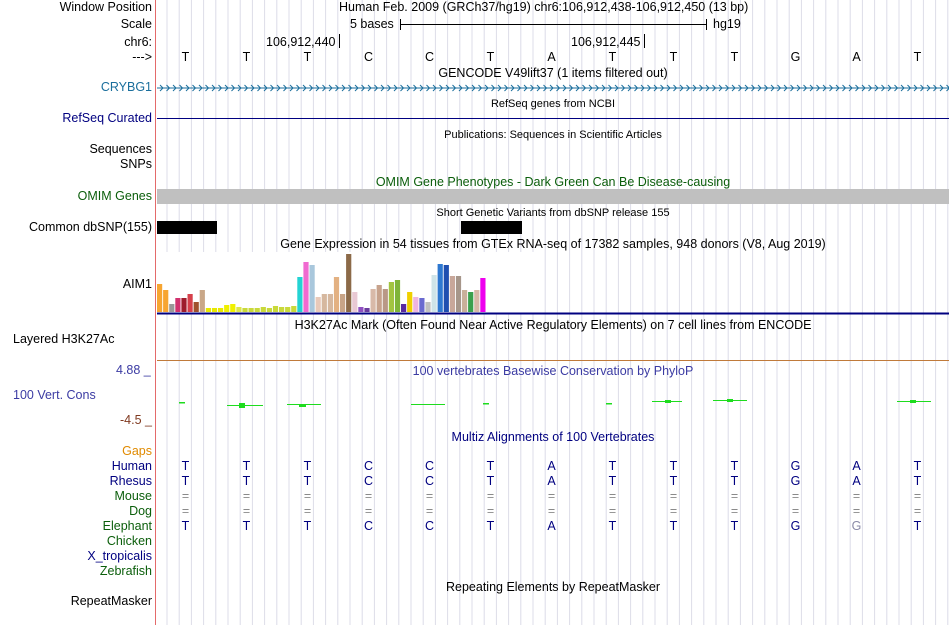 This screenshot has height=625, width=950. Describe the element at coordinates (185, 526) in the screenshot. I see `alignment-base: T` at that location.